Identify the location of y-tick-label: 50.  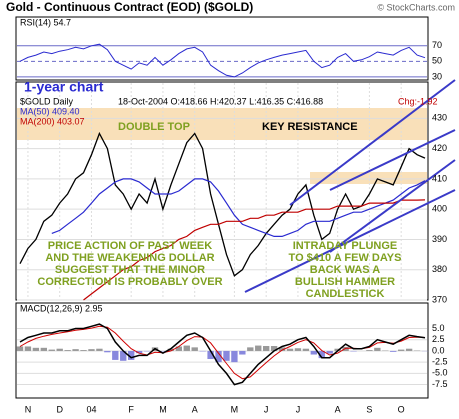
(437, 61).